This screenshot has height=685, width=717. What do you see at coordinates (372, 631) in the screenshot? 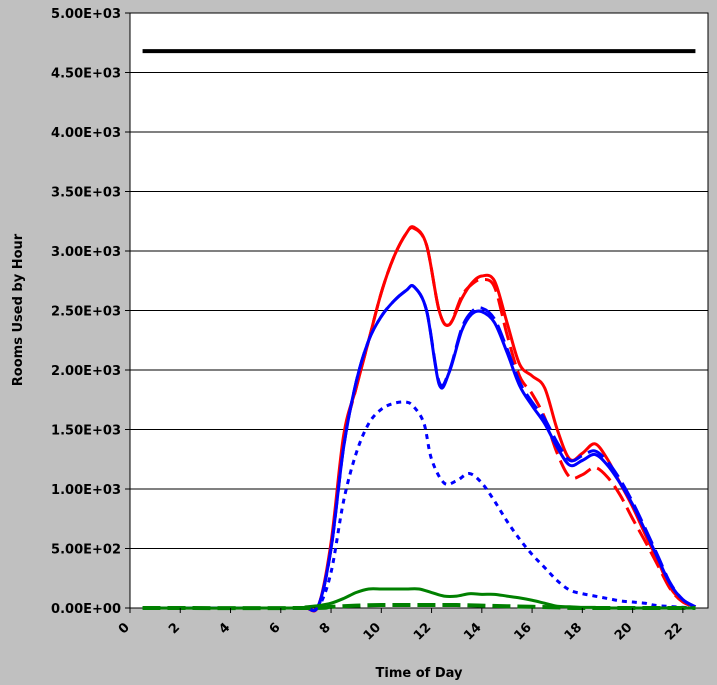
I see `x-tick-label: 10` at bounding box center [372, 631].